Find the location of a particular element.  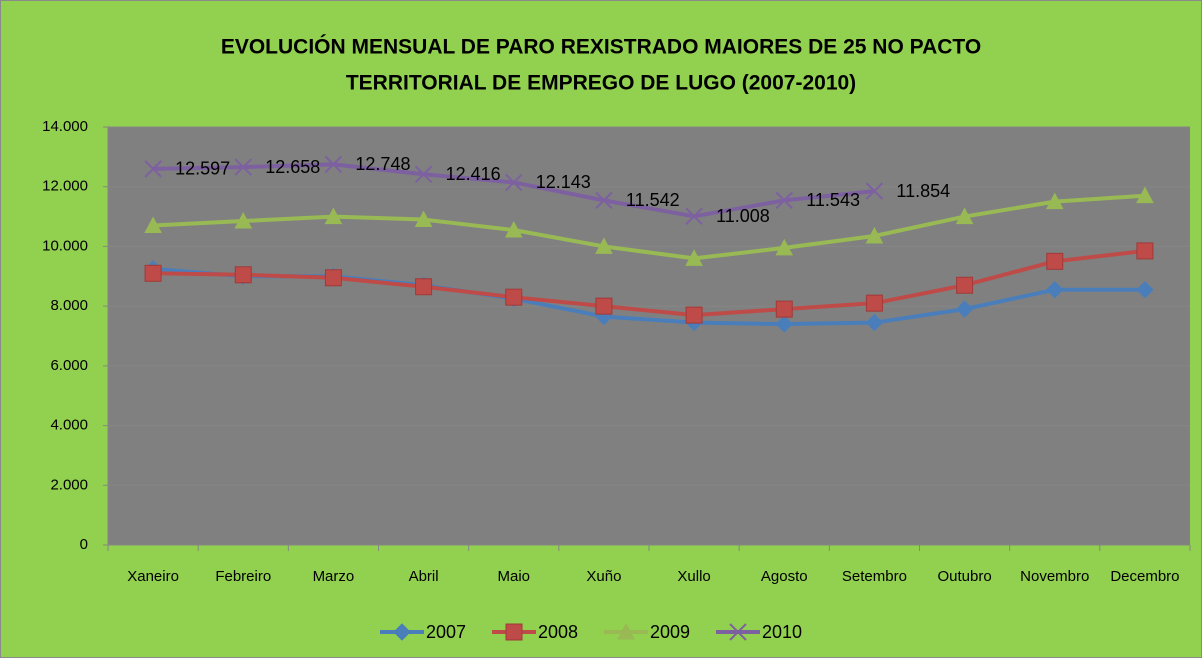

x-tick-label: Febreiro is located at coordinates (243, 576).